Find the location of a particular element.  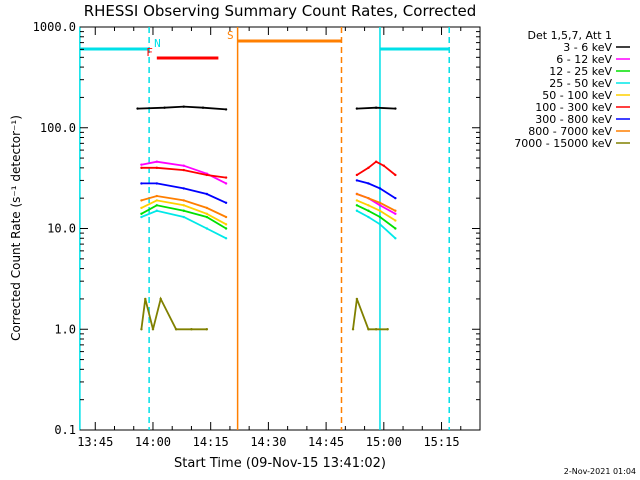

timestamp: 2-Nov-2021 01:04 is located at coordinates (600, 471).